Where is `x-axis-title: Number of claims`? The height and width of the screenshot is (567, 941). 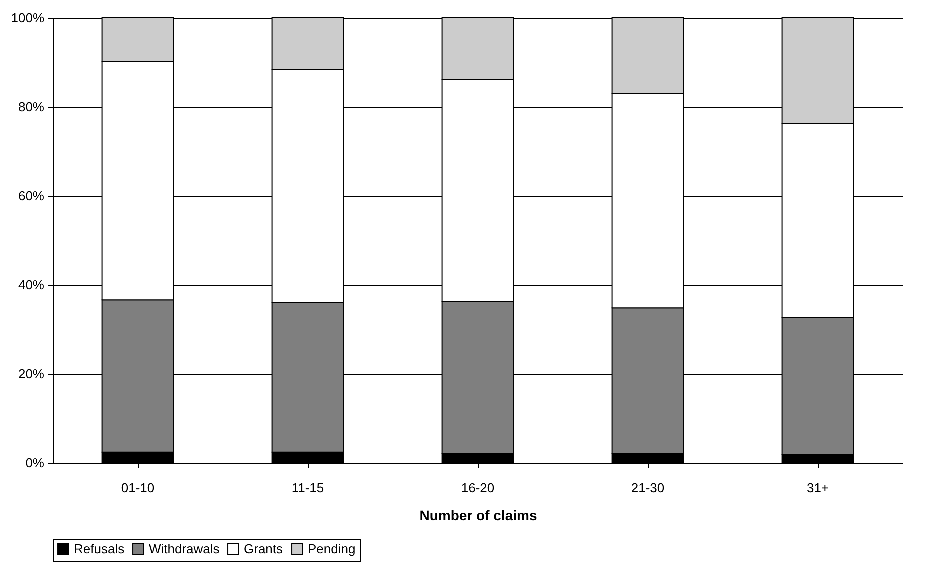
x-axis-title: Number of claims is located at coordinates (479, 516).